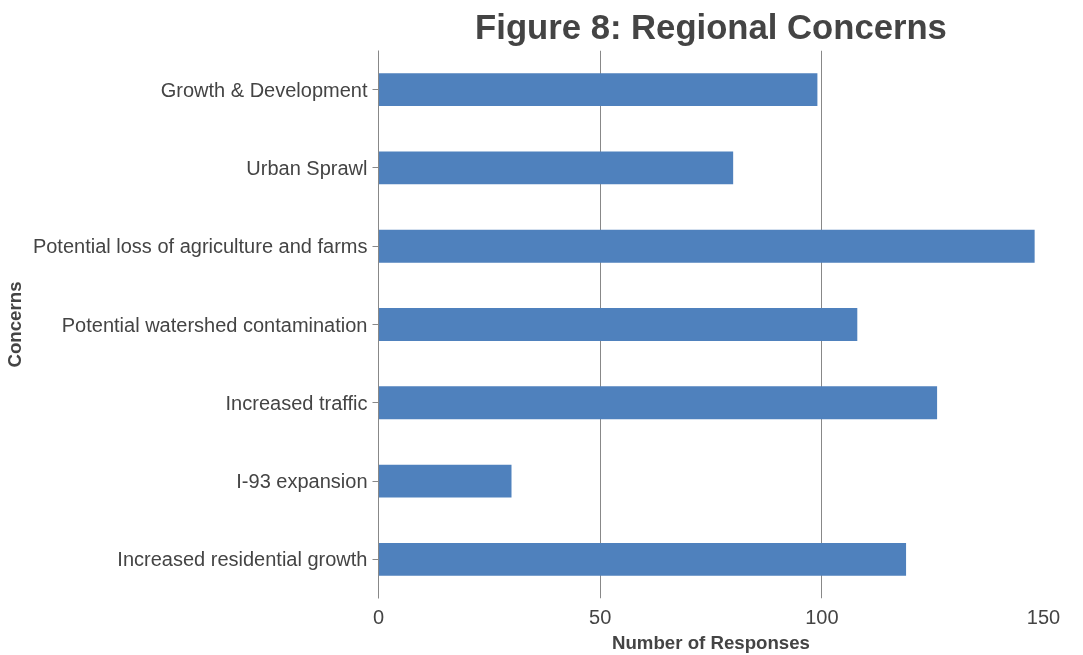  I want to click on y-tick-label: Growth & Development, so click(264, 89).